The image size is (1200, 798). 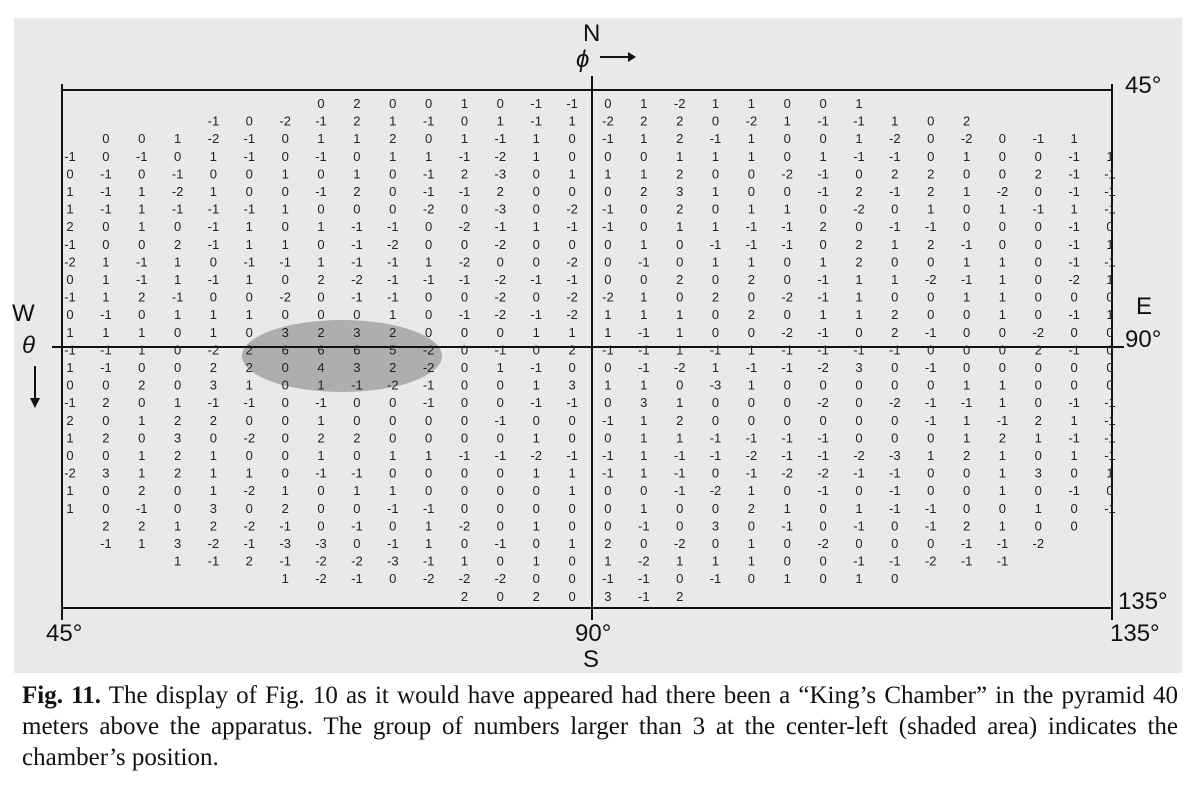 What do you see at coordinates (64, 633) in the screenshot?
I see `tick-45-left: 45°` at bounding box center [64, 633].